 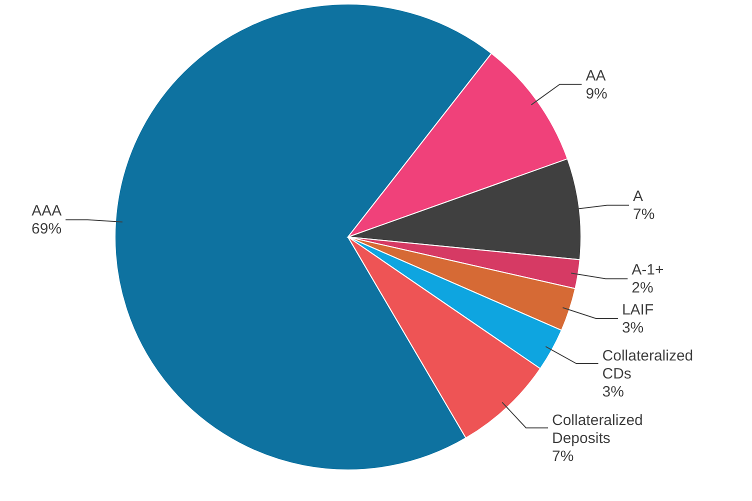 What do you see at coordinates (638, 310) in the screenshot?
I see `slice-label: LAIF` at bounding box center [638, 310].